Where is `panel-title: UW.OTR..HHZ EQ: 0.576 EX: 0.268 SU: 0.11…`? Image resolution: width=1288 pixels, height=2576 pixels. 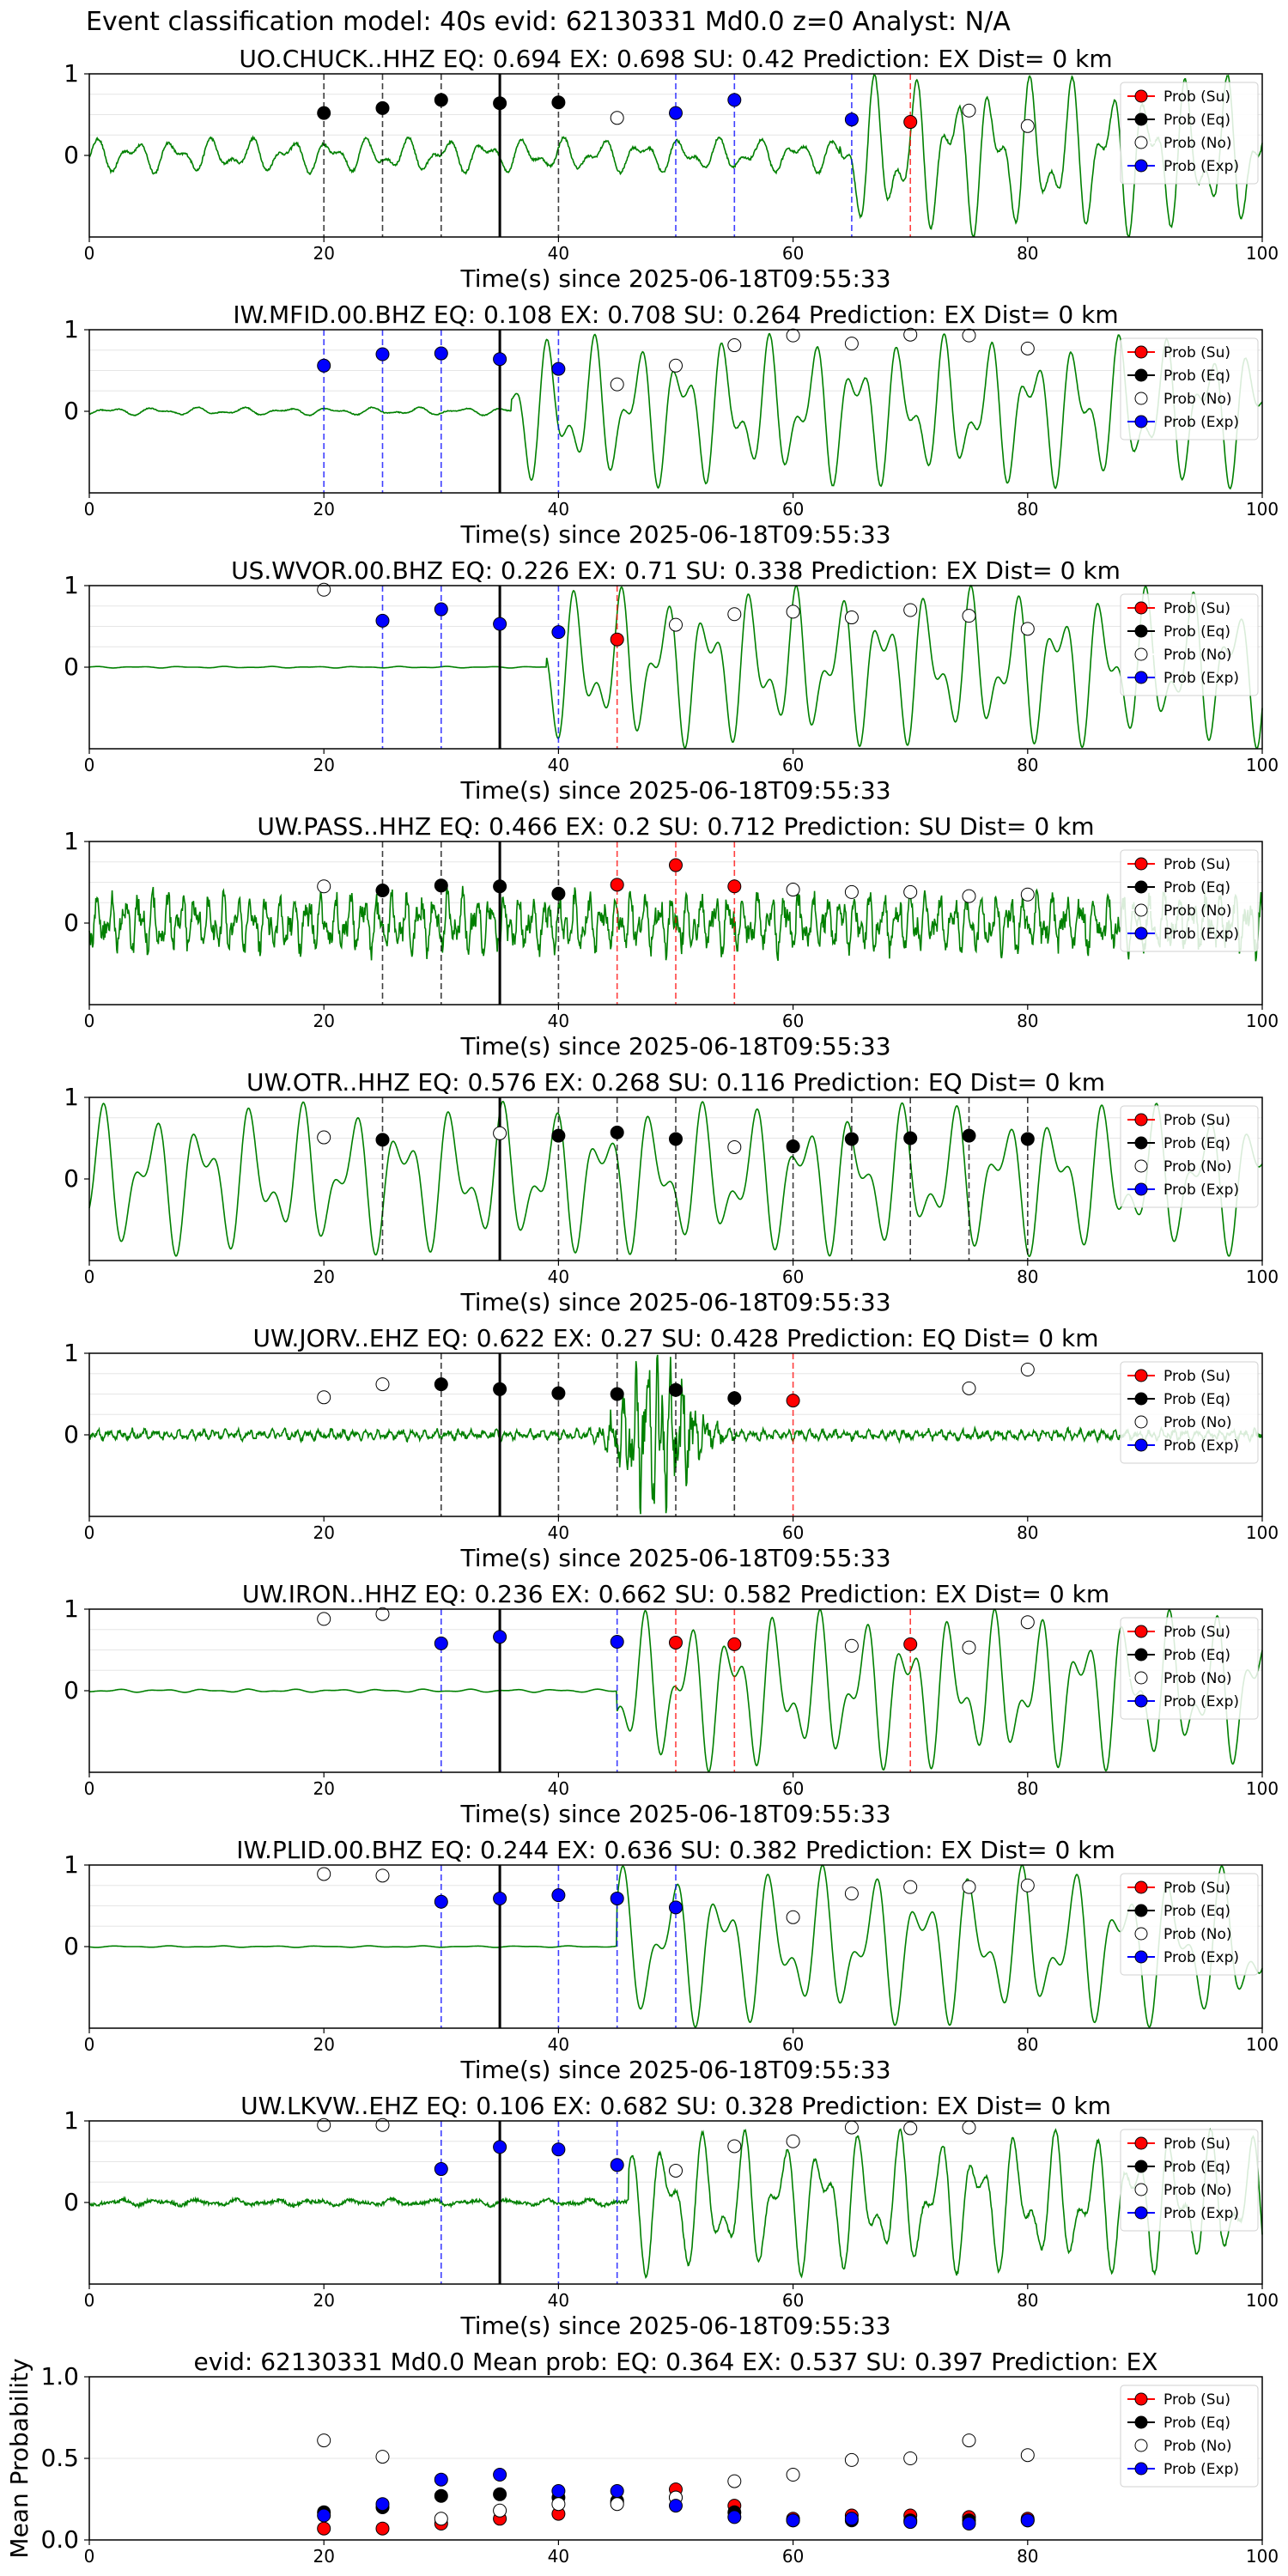 panel-title: UW.OTR..HHZ EQ: 0.576 EX: 0.268 SU: 0.11… is located at coordinates (675, 1082).